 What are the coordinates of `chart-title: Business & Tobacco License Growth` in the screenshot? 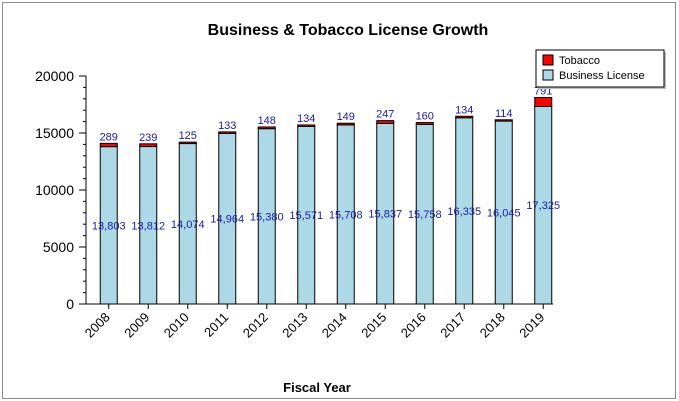 It's located at (348, 30).